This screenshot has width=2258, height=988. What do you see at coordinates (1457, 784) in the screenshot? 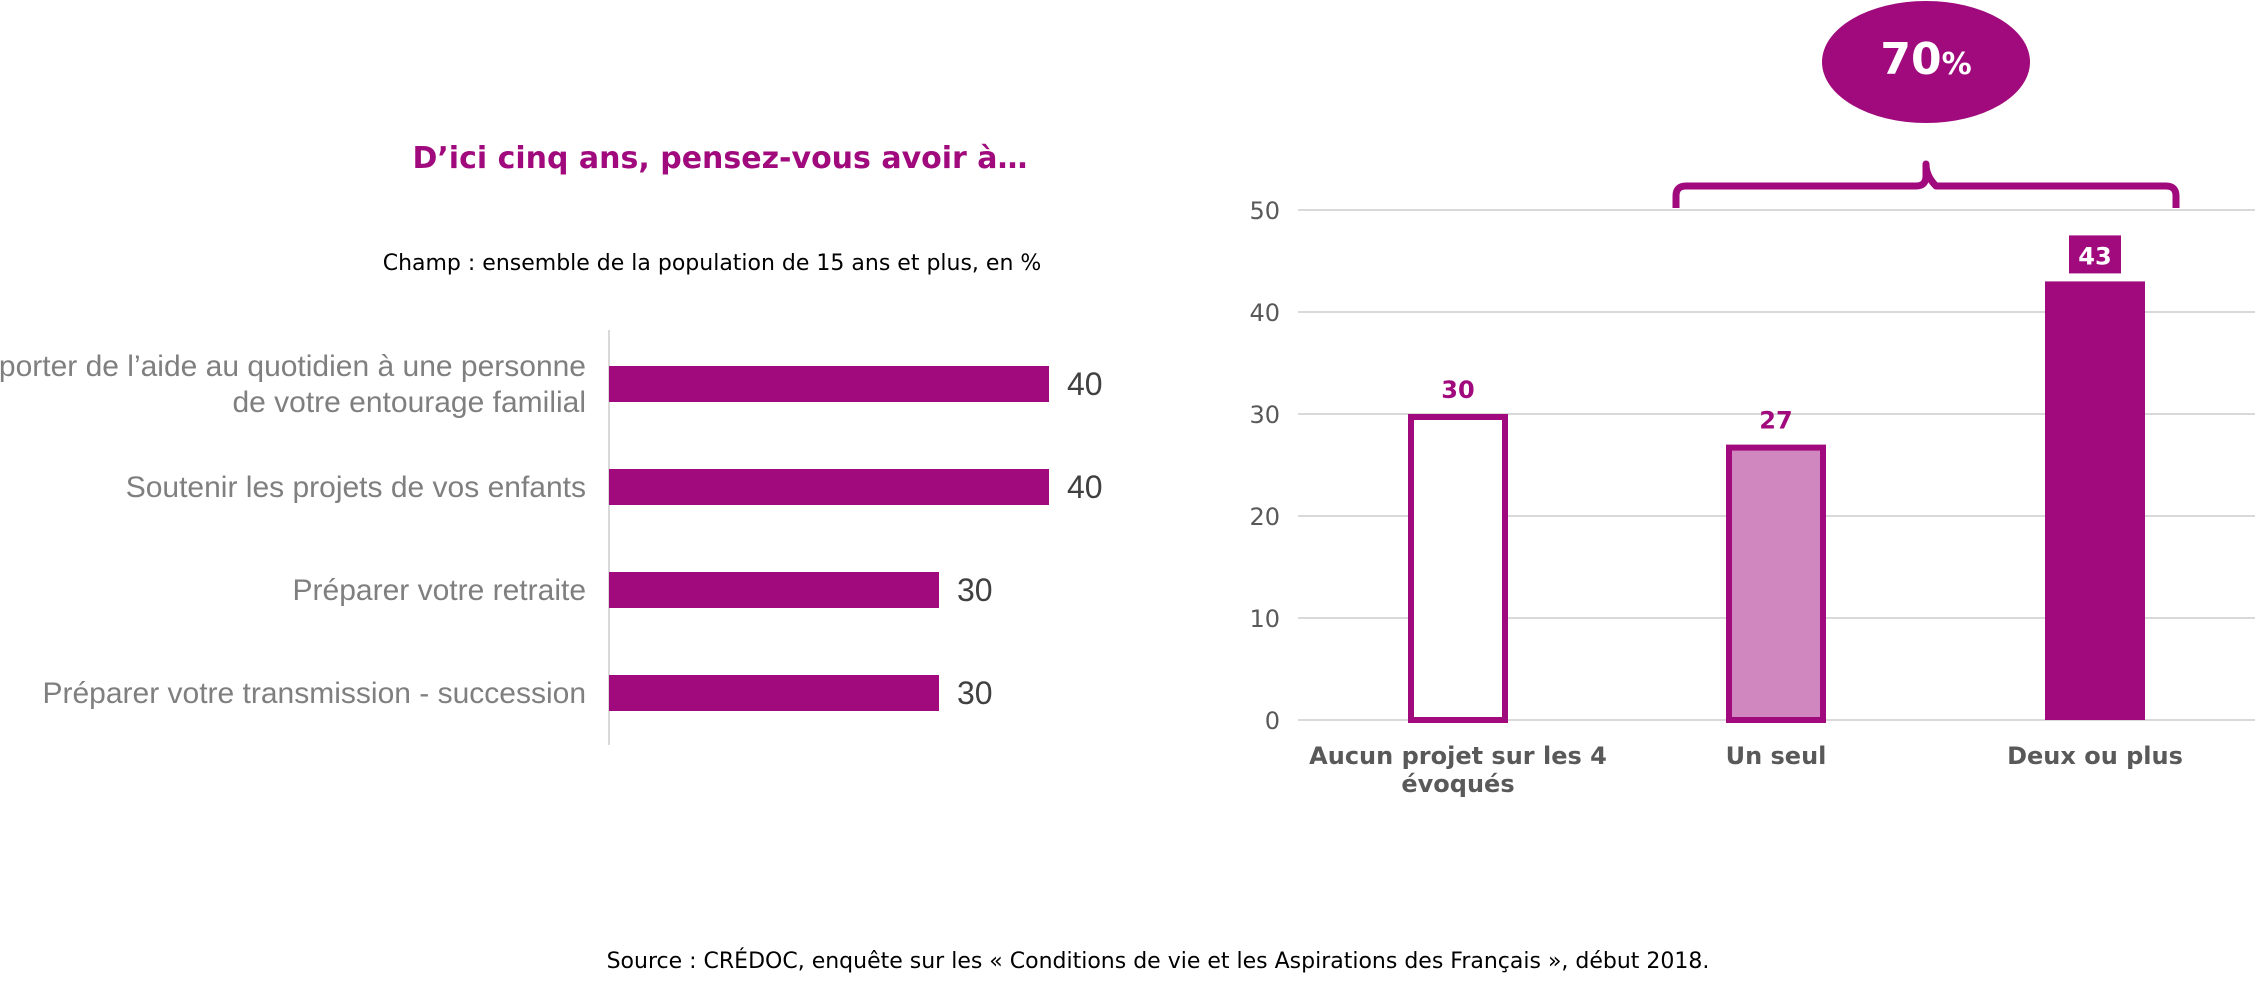
I see `x-category-label: évoqués` at bounding box center [1457, 784].